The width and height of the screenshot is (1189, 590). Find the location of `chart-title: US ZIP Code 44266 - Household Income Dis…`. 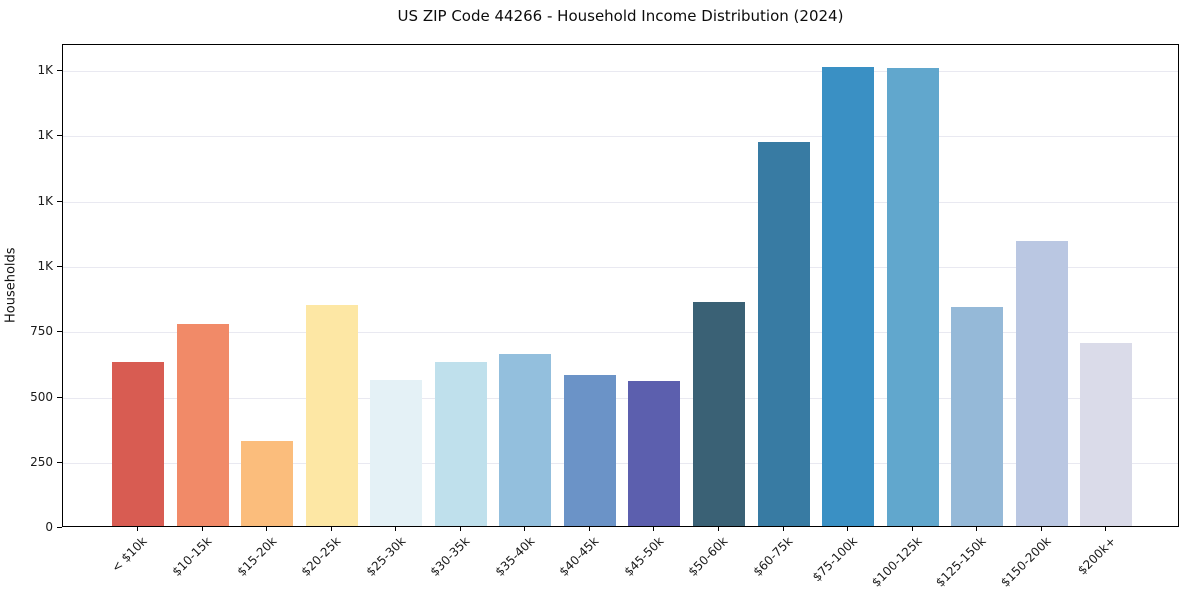

chart-title: US ZIP Code 44266 - Household Income Dis… is located at coordinates (620, 16).